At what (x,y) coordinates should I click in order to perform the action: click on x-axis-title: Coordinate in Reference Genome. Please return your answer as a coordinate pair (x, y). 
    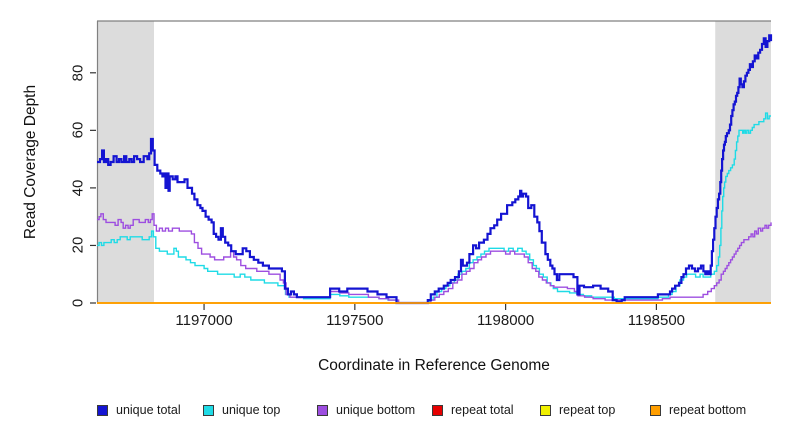
    Looking at the image, I should click on (434, 365).